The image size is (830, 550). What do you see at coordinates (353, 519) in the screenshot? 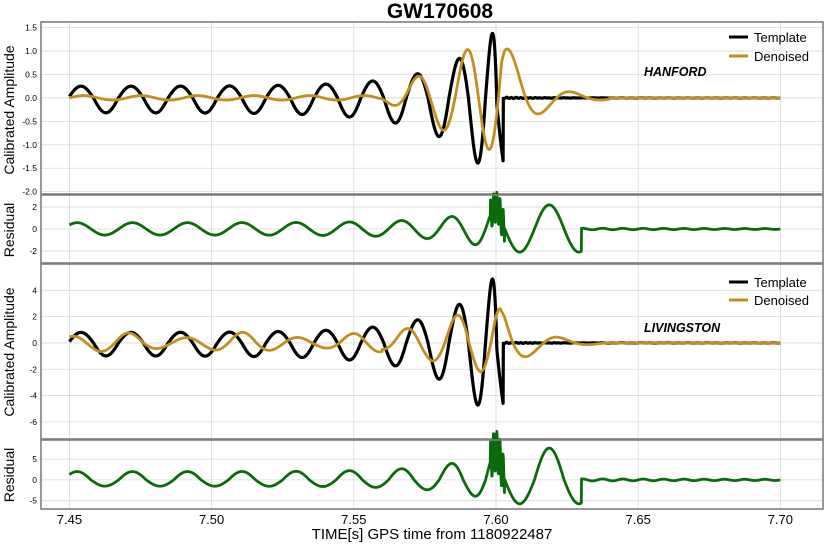
I see `x-tick-label: 7.55` at bounding box center [353, 519].